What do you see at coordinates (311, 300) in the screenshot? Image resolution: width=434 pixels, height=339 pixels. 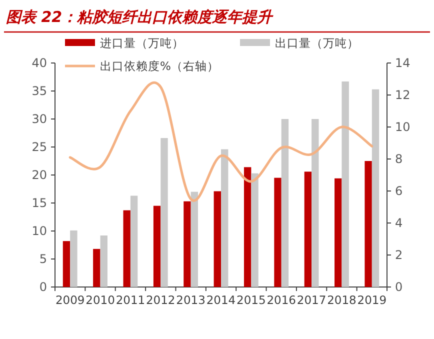 I see `x-tick-label: 2017` at bounding box center [311, 300].